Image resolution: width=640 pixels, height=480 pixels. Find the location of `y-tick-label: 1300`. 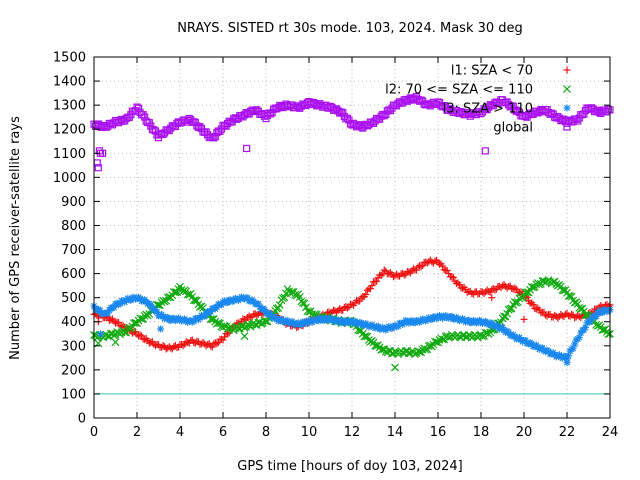

y-tick-label: 1300 is located at coordinates (69, 106).